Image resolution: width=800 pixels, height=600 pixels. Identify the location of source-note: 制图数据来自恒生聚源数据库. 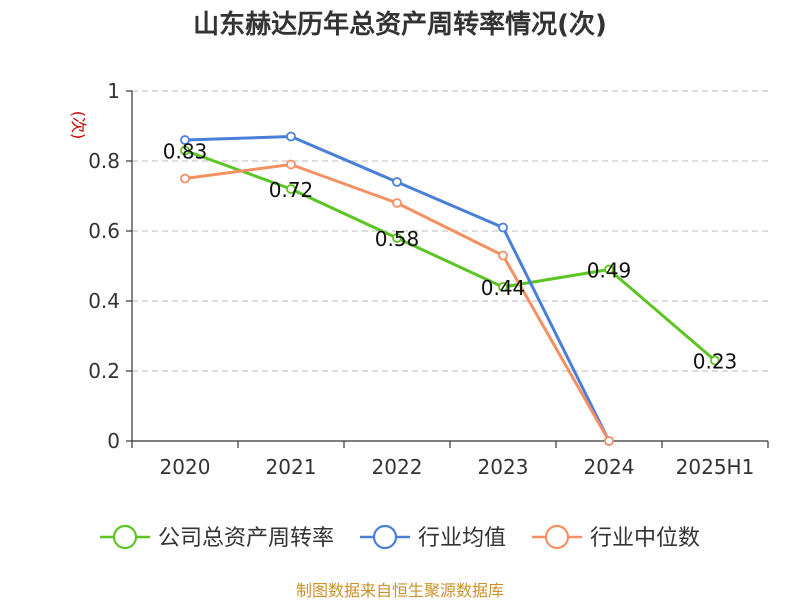
(400, 590).